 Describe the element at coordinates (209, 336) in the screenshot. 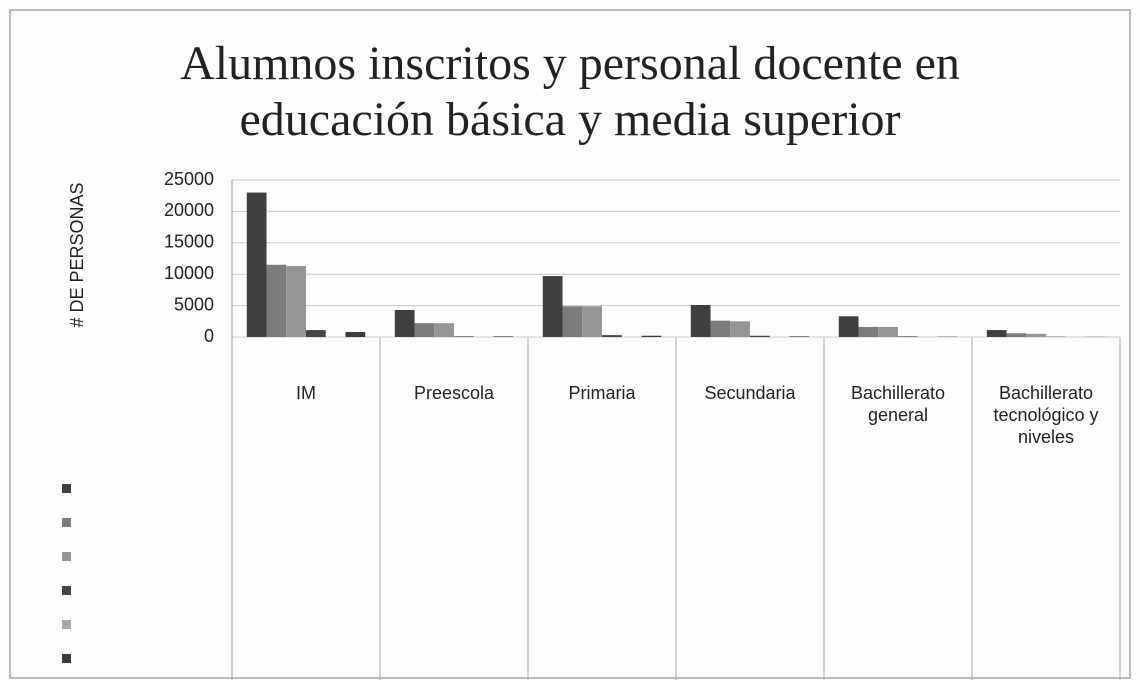

I see `y-tick-label: 0` at that location.